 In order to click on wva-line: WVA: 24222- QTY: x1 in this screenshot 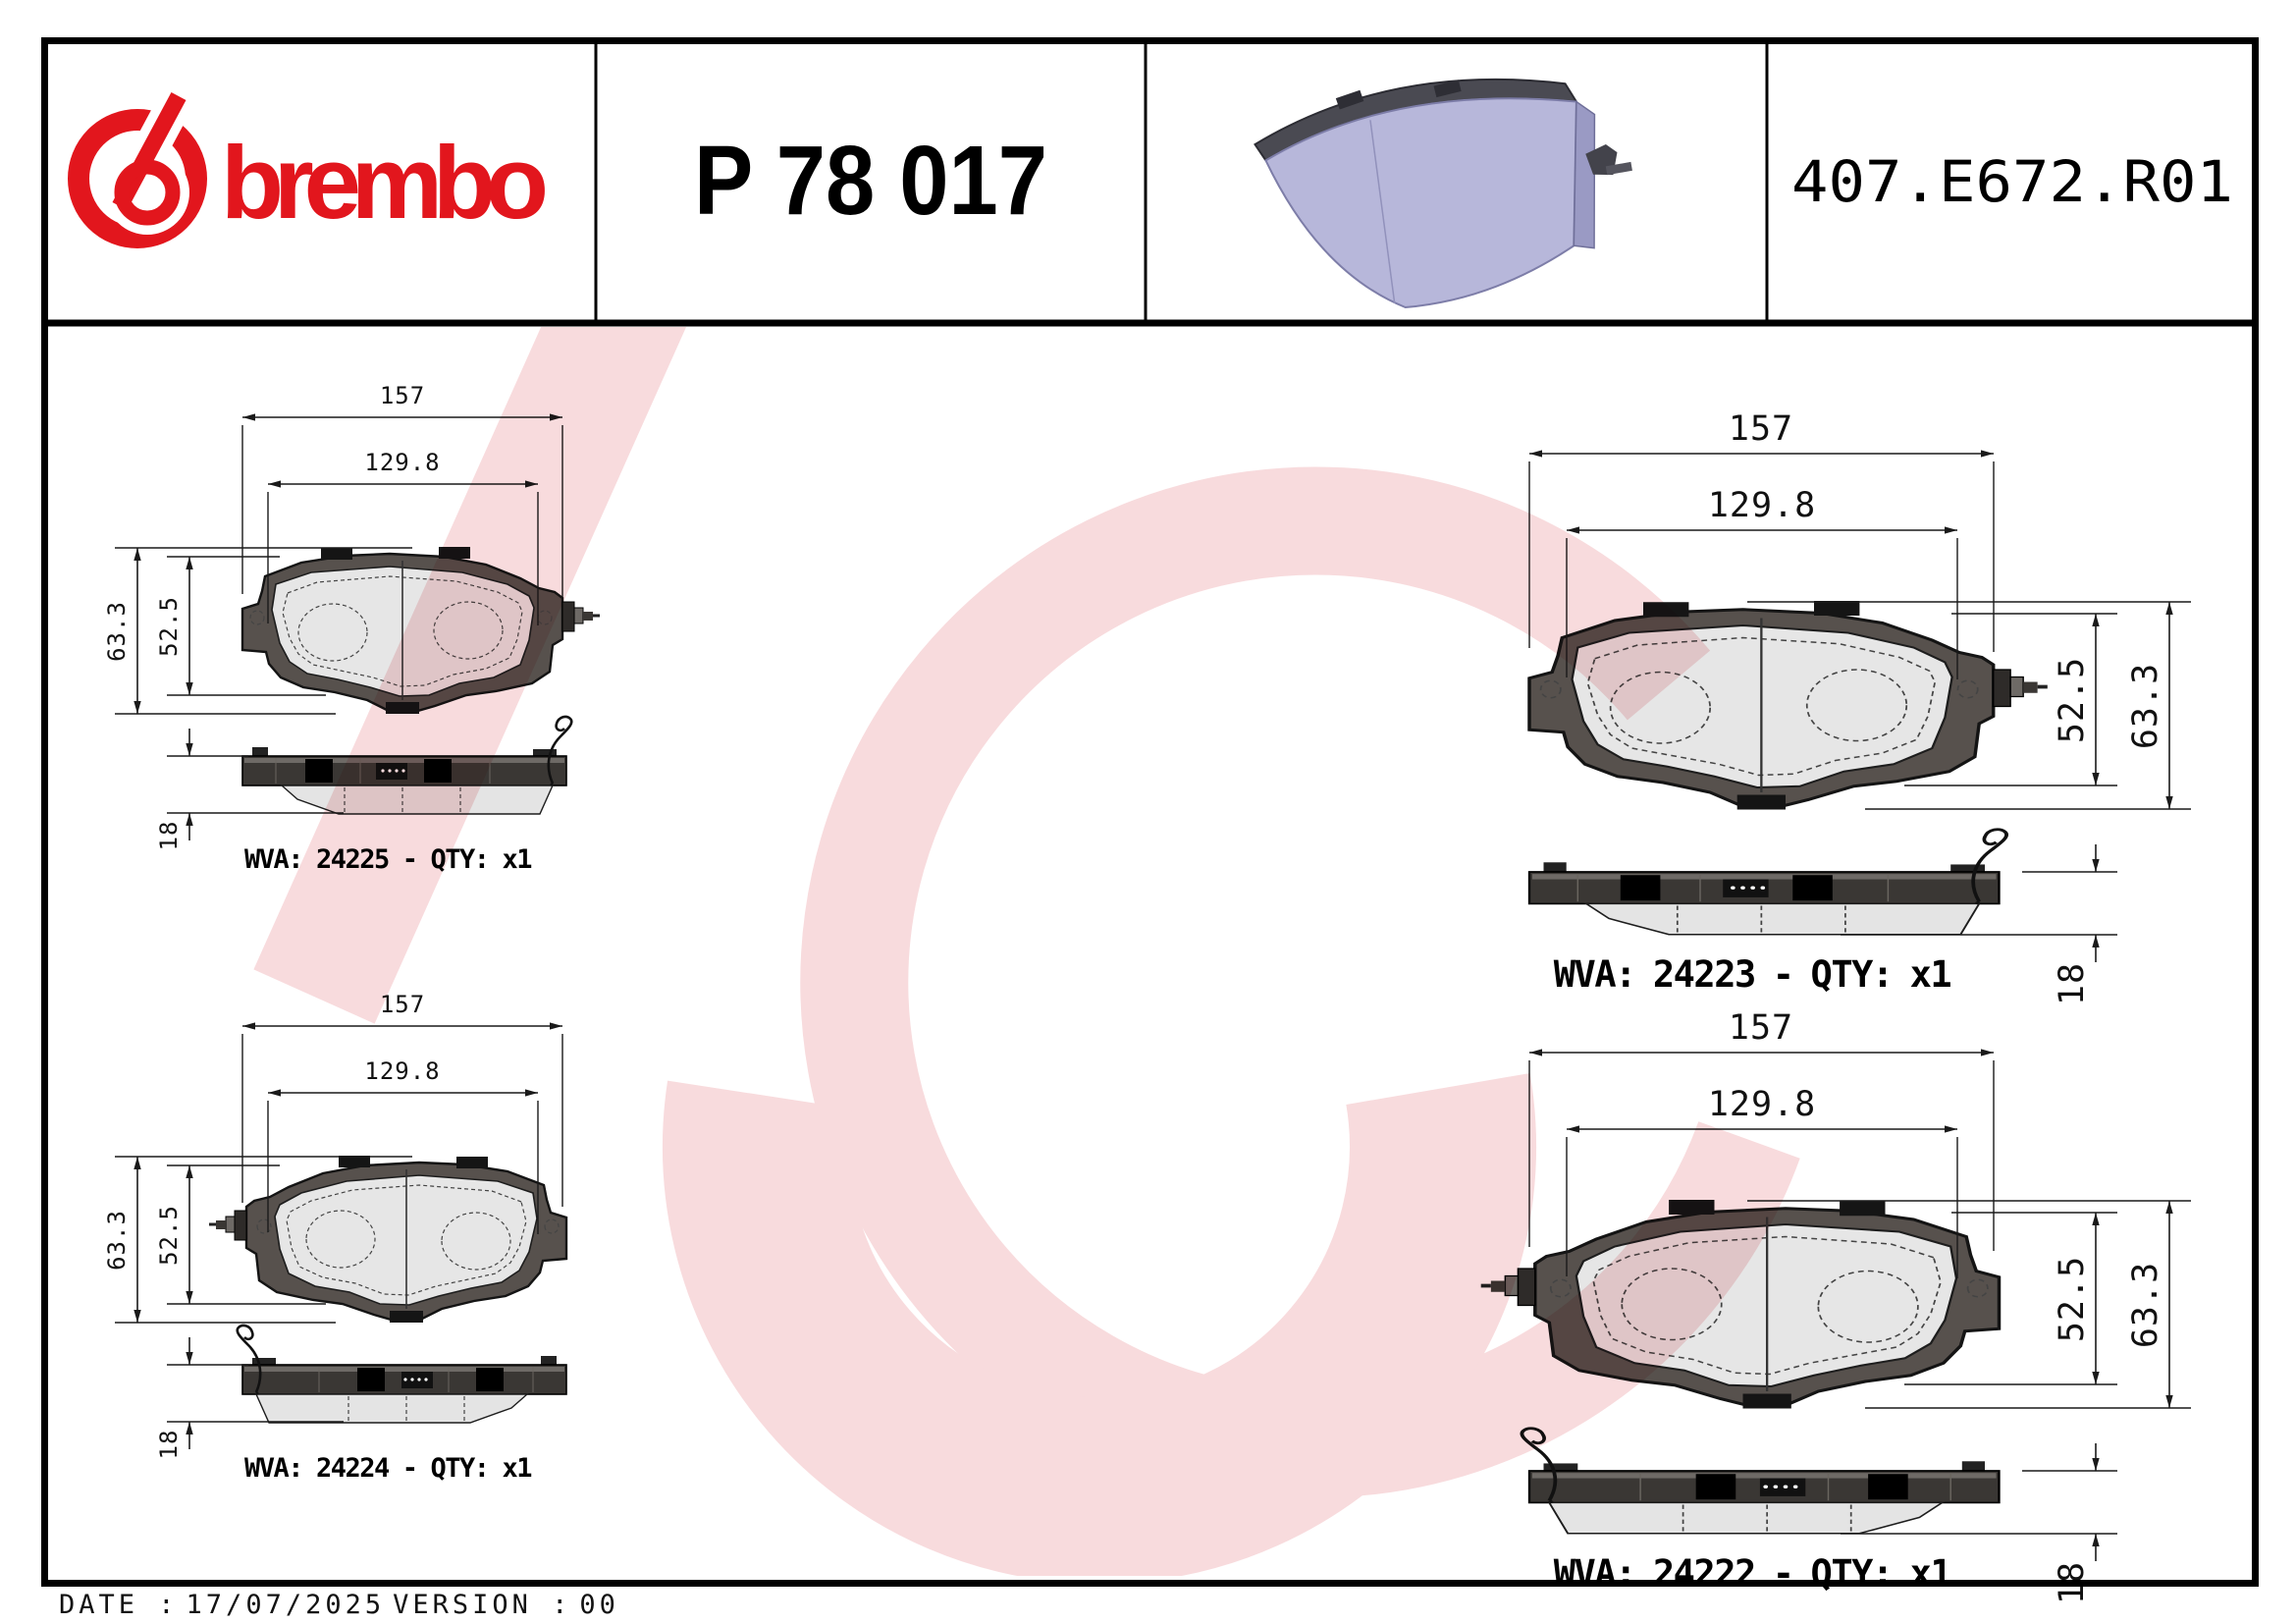, I will do `click(1752, 1573)`.